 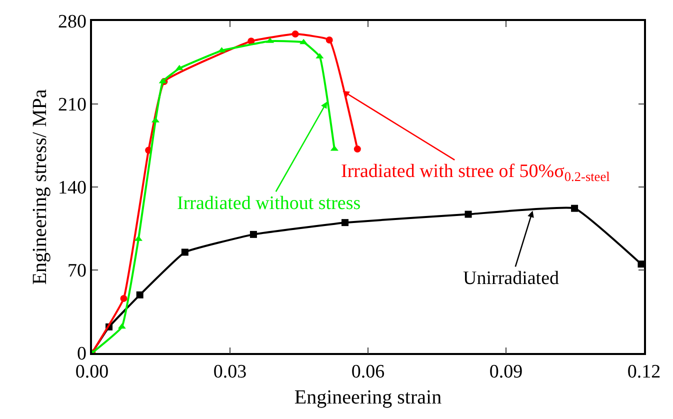 What do you see at coordinates (644, 372) in the screenshot?
I see `x-tick-label: 0.12` at bounding box center [644, 372].